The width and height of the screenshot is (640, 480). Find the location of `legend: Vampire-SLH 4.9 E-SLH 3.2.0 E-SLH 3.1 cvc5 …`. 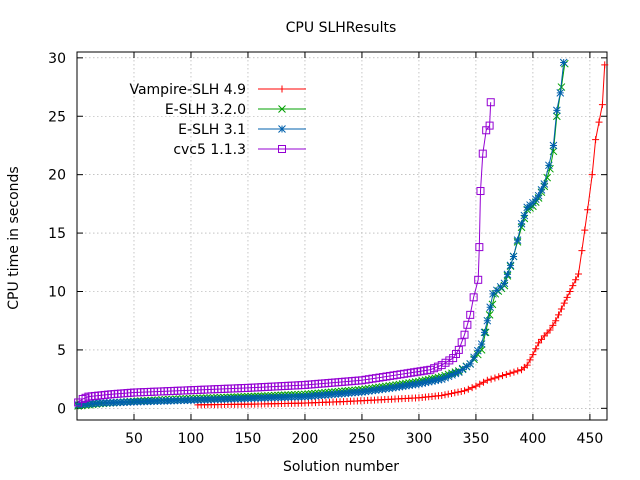

legend: Vampire-SLH 4.9 E-SLH 3.2.0 E-SLH 3.1 cvc5 … is located at coordinates (217, 120).